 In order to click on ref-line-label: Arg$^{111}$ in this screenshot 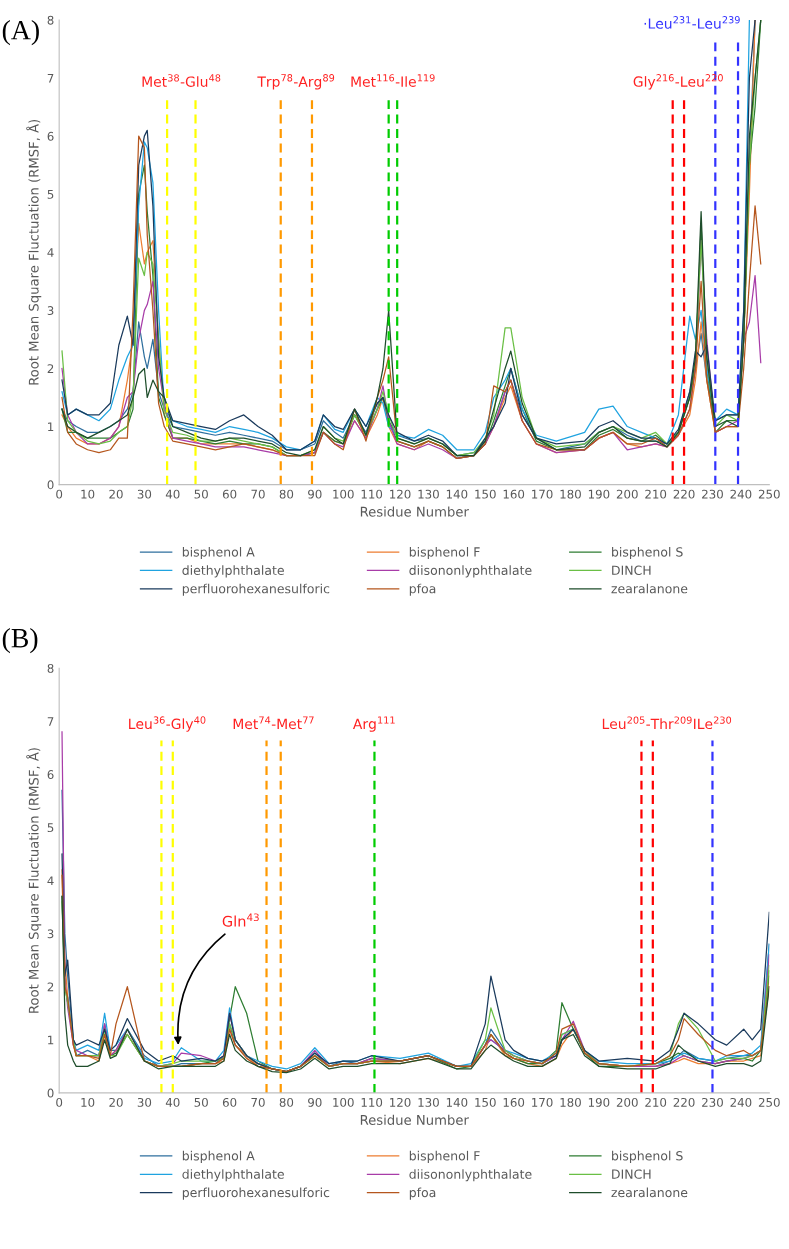, I will do `click(373, 724)`.